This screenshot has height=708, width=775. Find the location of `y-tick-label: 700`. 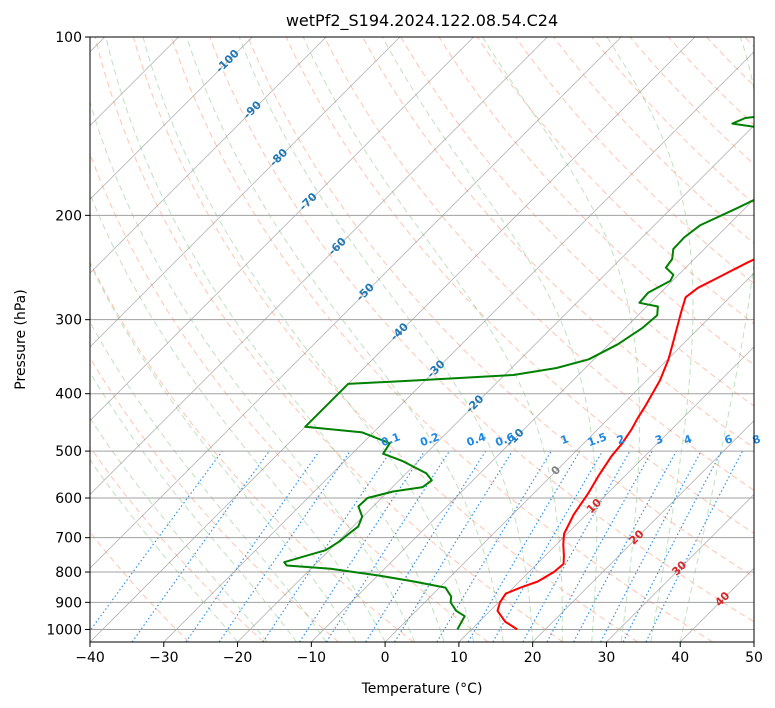

y-tick-label: 700 is located at coordinates (68, 539).